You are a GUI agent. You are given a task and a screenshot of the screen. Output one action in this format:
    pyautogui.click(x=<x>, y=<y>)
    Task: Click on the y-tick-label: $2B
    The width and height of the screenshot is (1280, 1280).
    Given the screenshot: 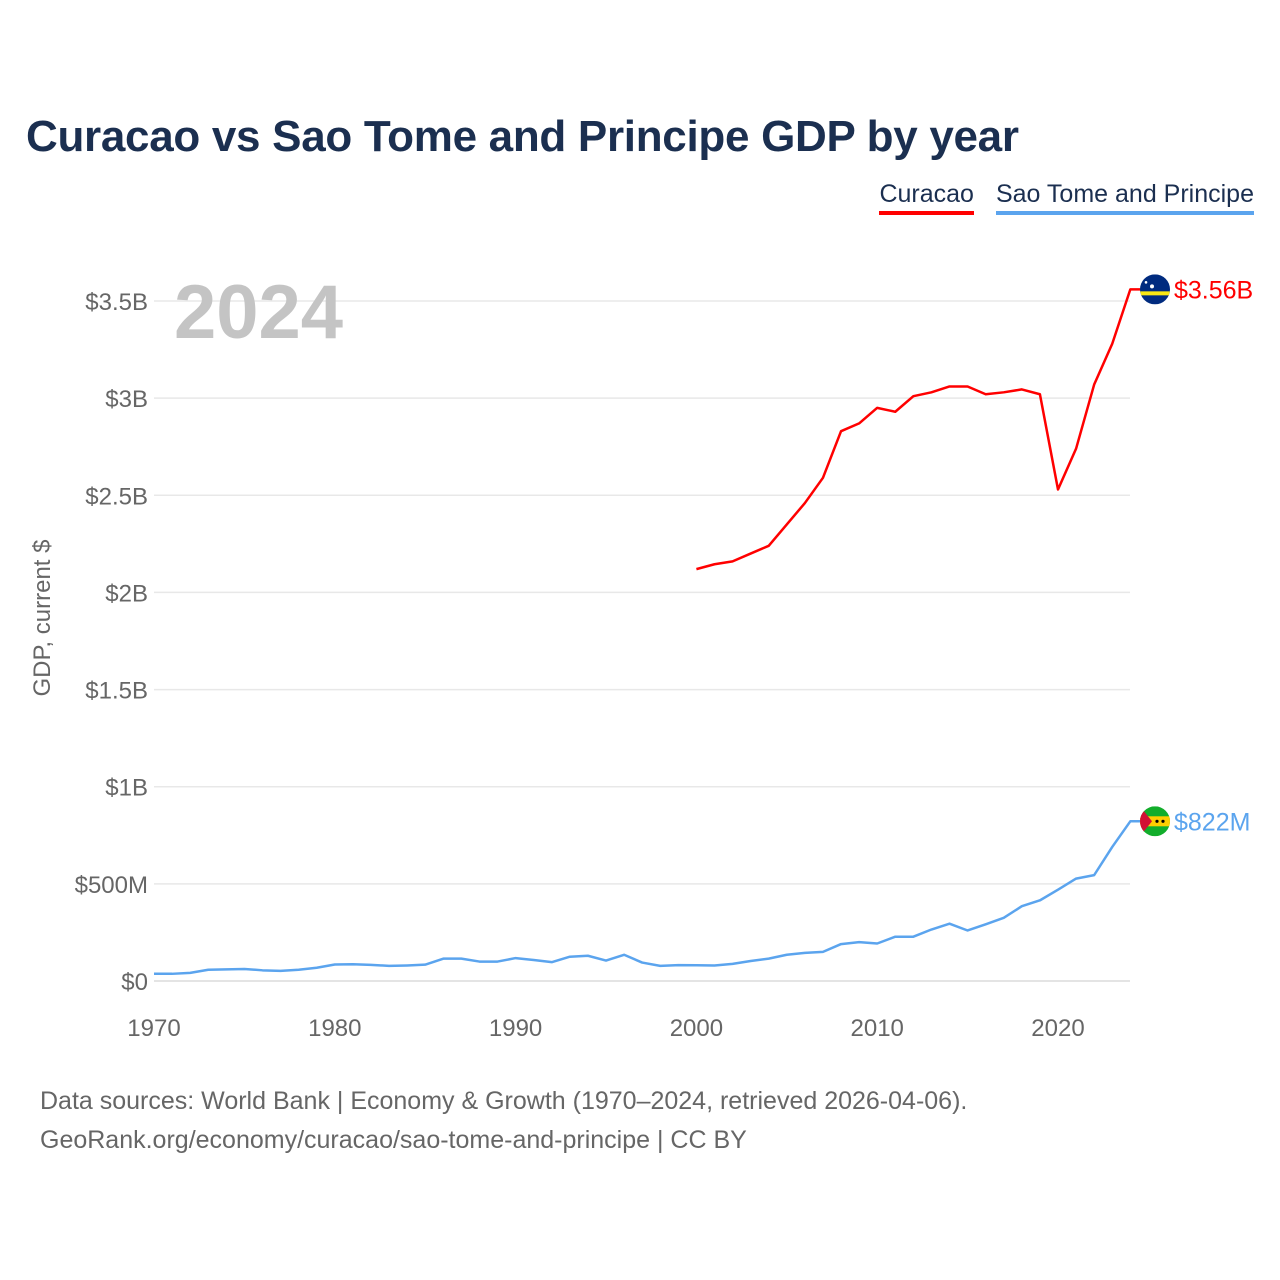 What is the action you would take?
    pyautogui.click(x=126, y=593)
    